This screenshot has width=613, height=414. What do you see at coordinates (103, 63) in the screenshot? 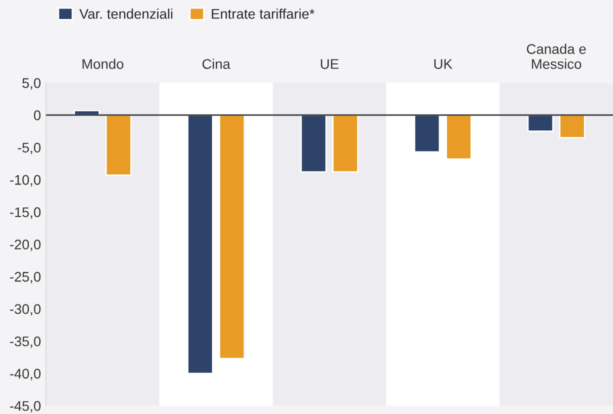
I see `x-tick-label: Mondo` at bounding box center [103, 63].